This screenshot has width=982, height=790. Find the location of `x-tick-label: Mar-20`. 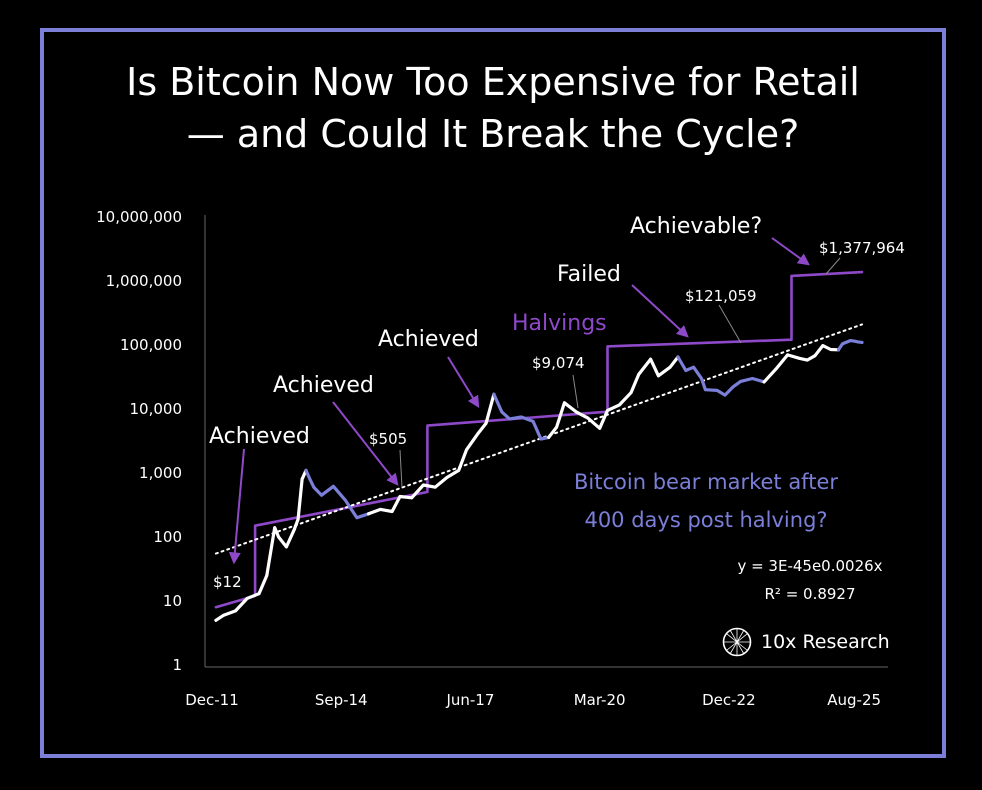

x-tick-label: Mar-20 is located at coordinates (600, 700).